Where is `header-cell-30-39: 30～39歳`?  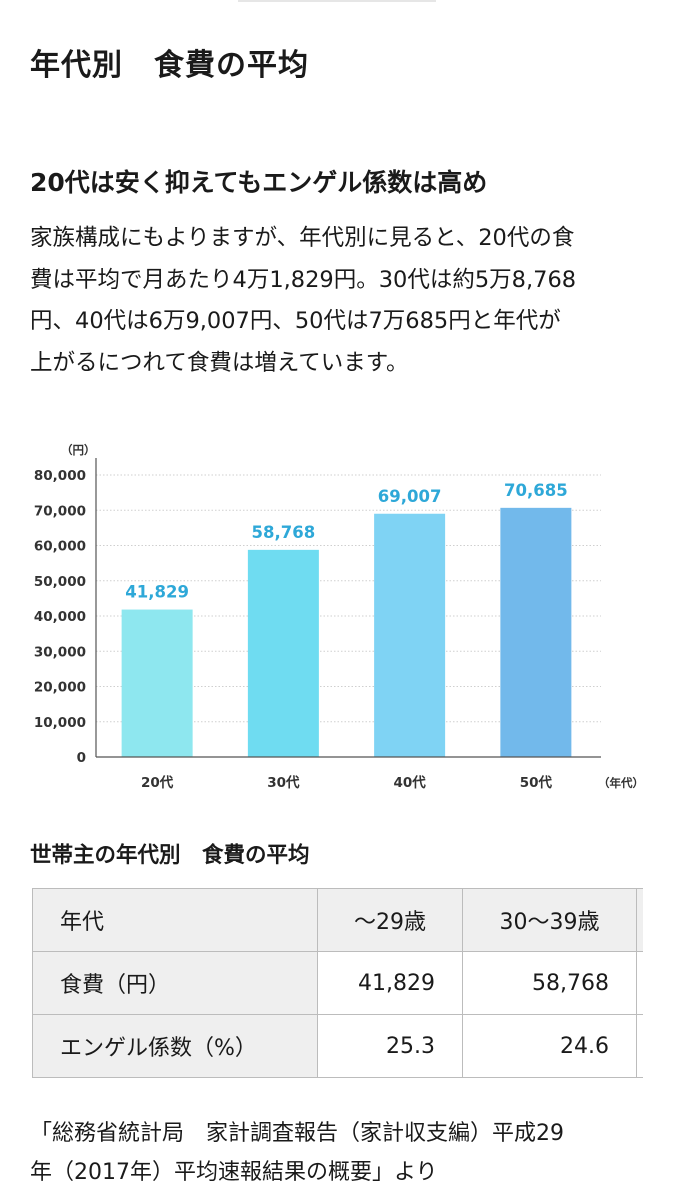
header-cell-30-39: 30～39歳 is located at coordinates (549, 920).